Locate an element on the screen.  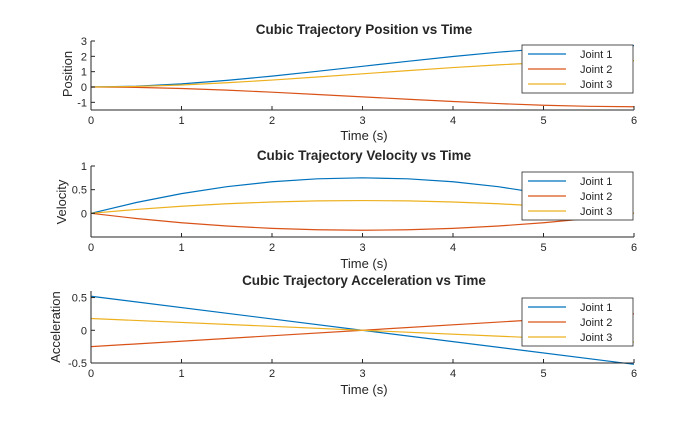
y-axis-label: Velocity is located at coordinates (61, 201).